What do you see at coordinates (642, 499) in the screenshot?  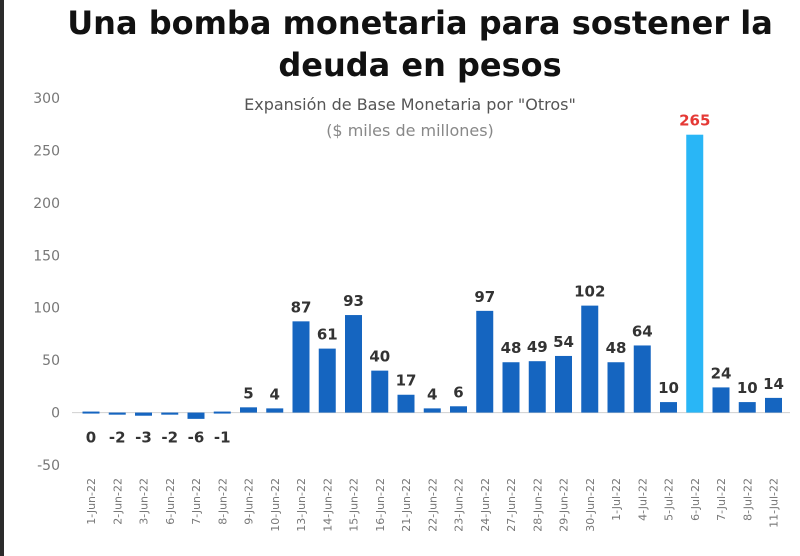 I see `x-tick-label: 4-Jul-22` at bounding box center [642, 499].